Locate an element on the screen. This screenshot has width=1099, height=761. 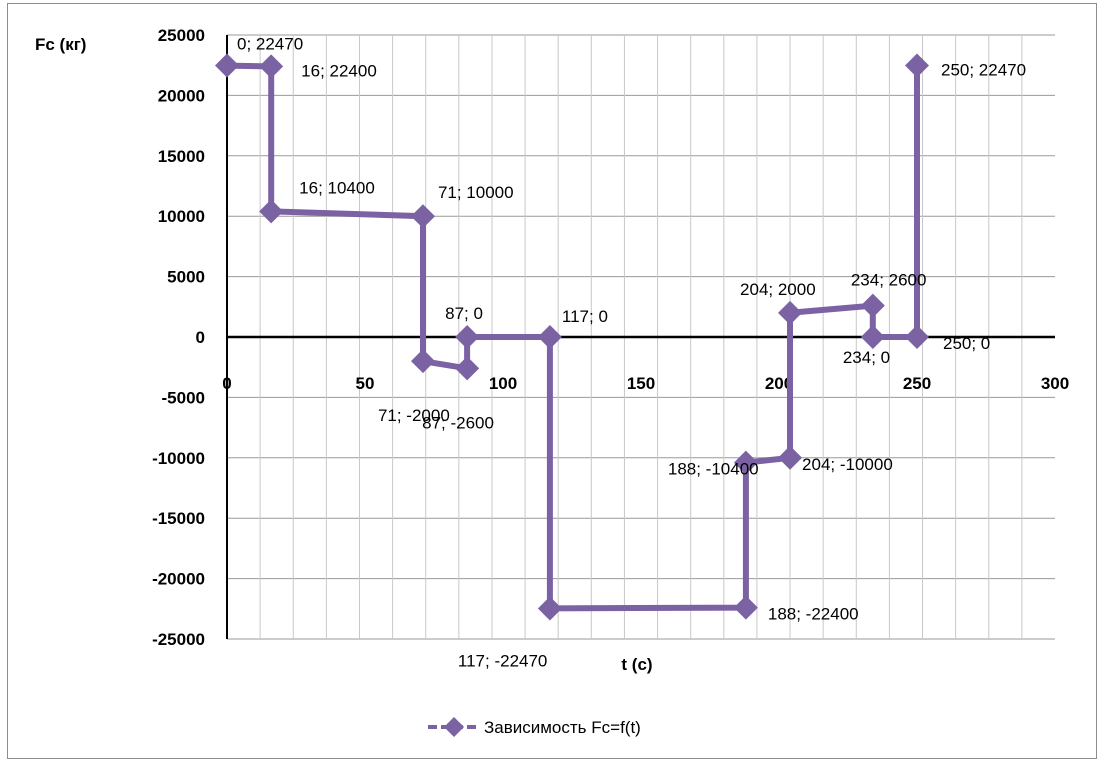
x-axis-tick-labels: 0 50 100 150 200 250 300 is located at coordinates (645, 383).